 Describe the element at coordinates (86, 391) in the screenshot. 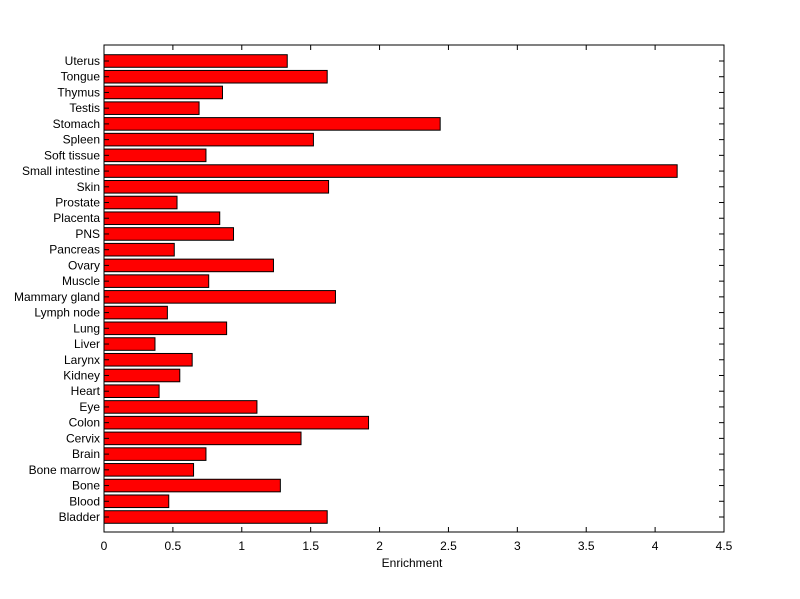

I see `category-label: Heart` at that location.